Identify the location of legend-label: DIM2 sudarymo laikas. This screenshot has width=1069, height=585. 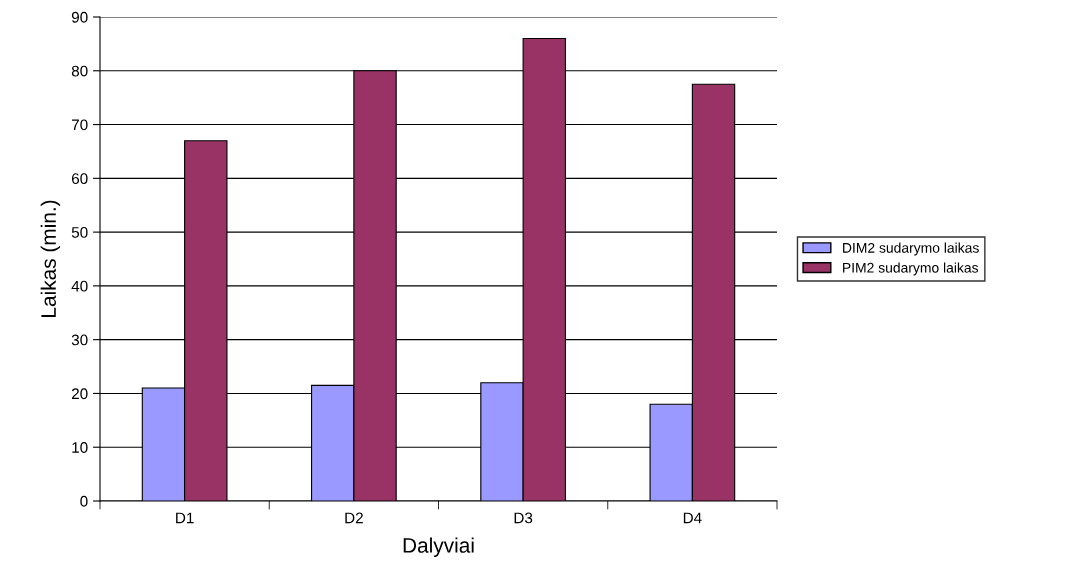
(911, 249).